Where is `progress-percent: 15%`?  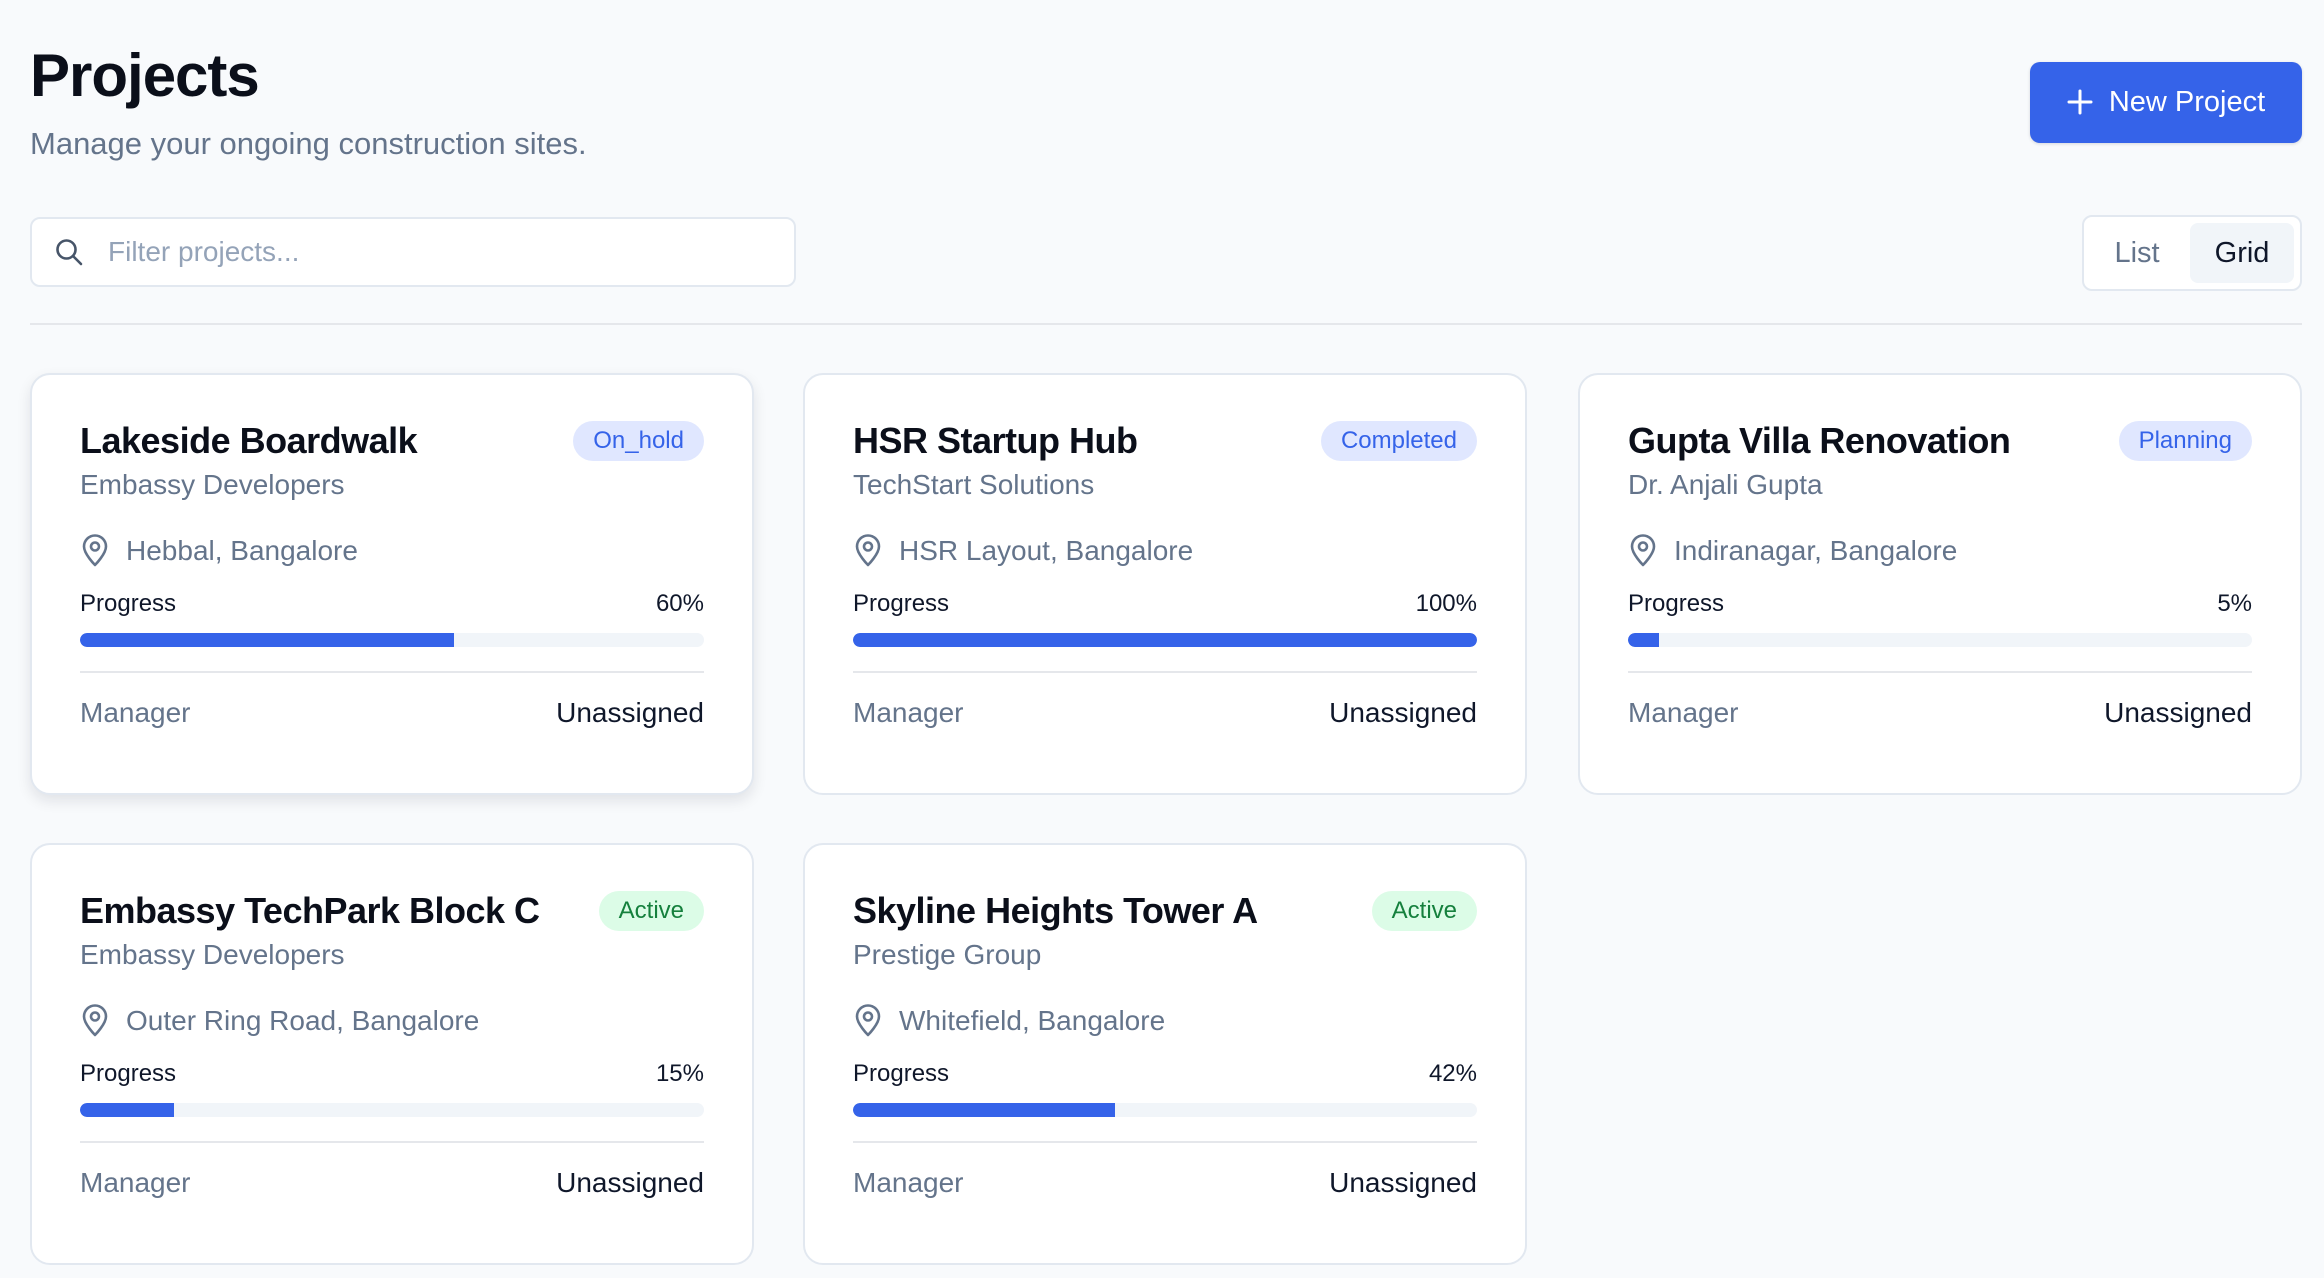 progress-percent: 15% is located at coordinates (679, 1073).